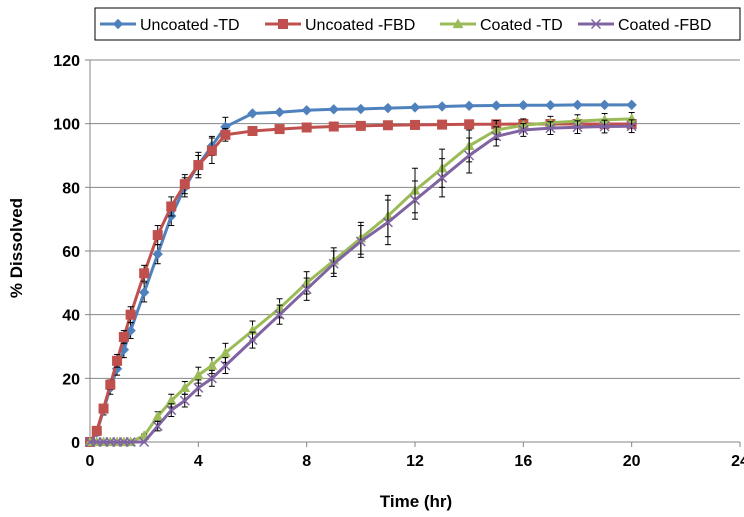 This screenshot has width=744, height=517. Describe the element at coordinates (521, 25) in the screenshot. I see `legend-label: Coated -TD` at that location.